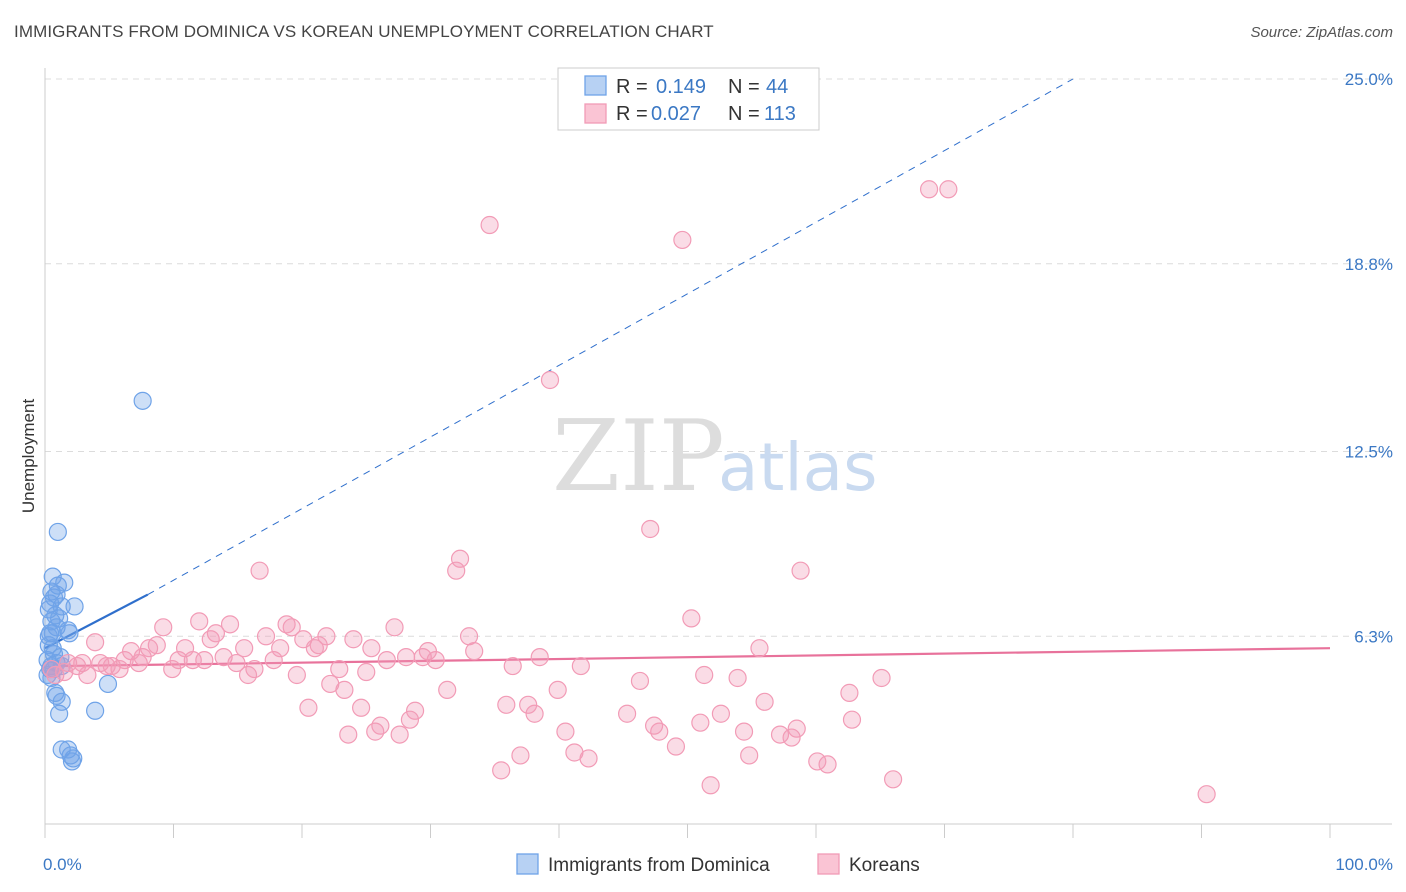 The width and height of the screenshot is (1406, 892). What do you see at coordinates (1369, 264) in the screenshot?
I see `y-tick-label-2: 18.8%` at bounding box center [1369, 264].